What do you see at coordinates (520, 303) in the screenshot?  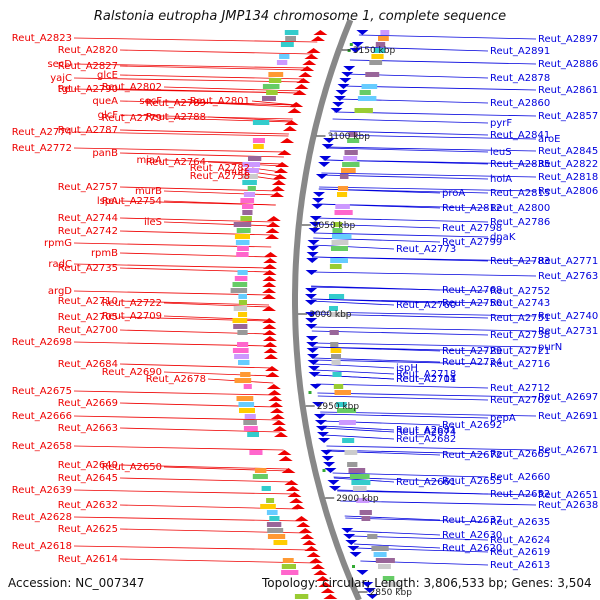 I see `gene-label: Reut_A2743` at bounding box center [520, 303].